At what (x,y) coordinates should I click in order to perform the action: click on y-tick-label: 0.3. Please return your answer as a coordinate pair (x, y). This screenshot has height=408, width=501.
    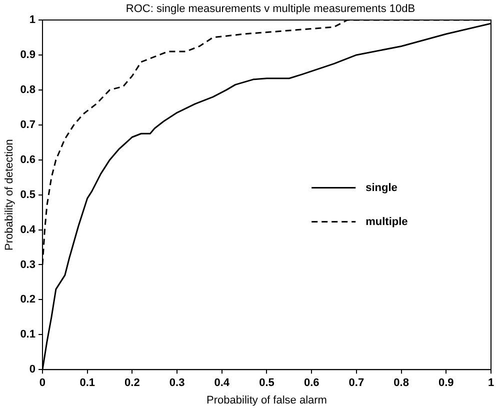
    Looking at the image, I should click on (28, 264).